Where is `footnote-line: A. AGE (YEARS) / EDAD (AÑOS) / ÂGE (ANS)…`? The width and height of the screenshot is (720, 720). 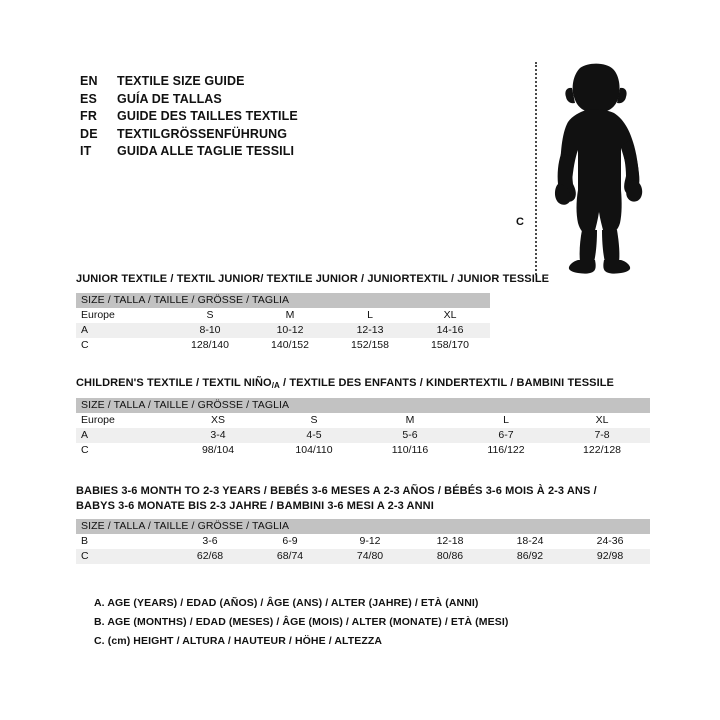 footnote-line: A. AGE (YEARS) / EDAD (AÑOS) / ÂGE (ANS)… is located at coordinates (286, 603).